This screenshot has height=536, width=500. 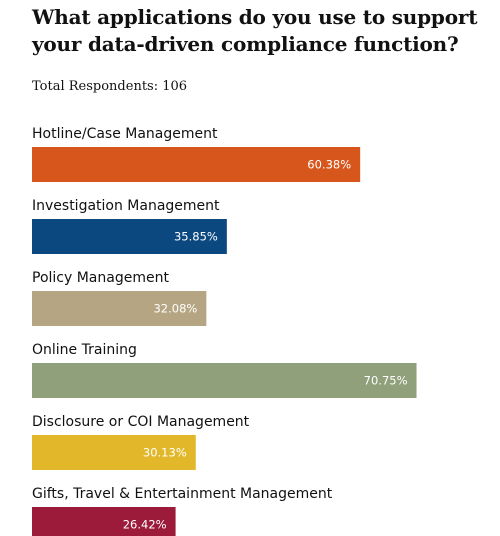 I want to click on value-label: 60.38%, so click(x=329, y=165).